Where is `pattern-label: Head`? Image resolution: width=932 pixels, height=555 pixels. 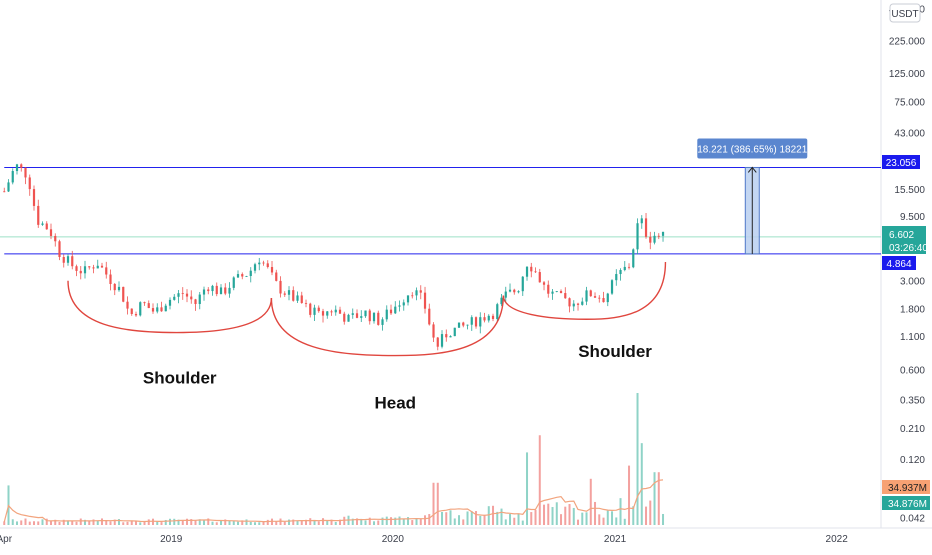 pattern-label: Head is located at coordinates (395, 403).